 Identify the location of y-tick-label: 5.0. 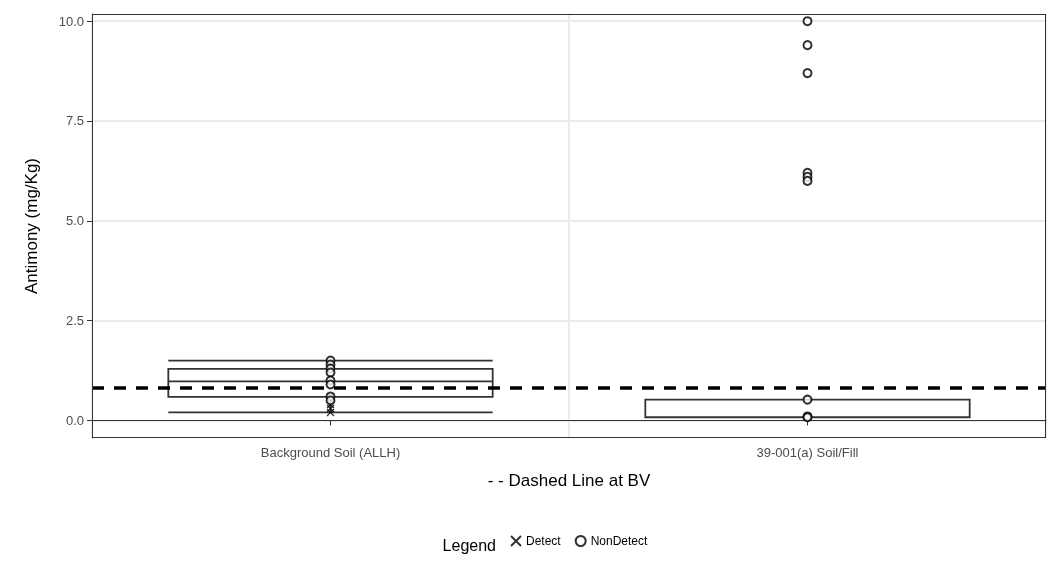
(74, 221).